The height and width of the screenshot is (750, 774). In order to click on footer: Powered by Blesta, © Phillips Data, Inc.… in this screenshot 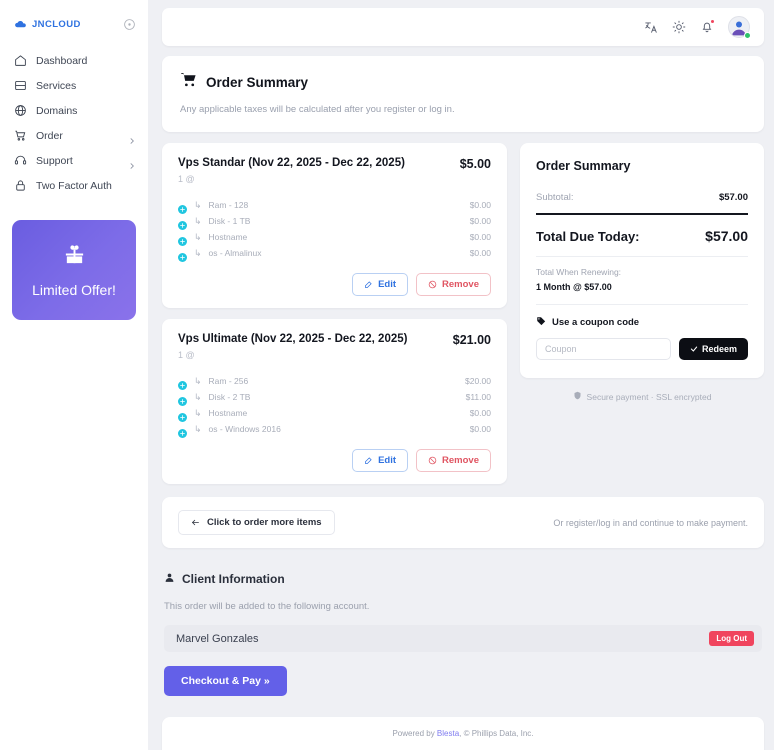, I will do `click(463, 733)`.